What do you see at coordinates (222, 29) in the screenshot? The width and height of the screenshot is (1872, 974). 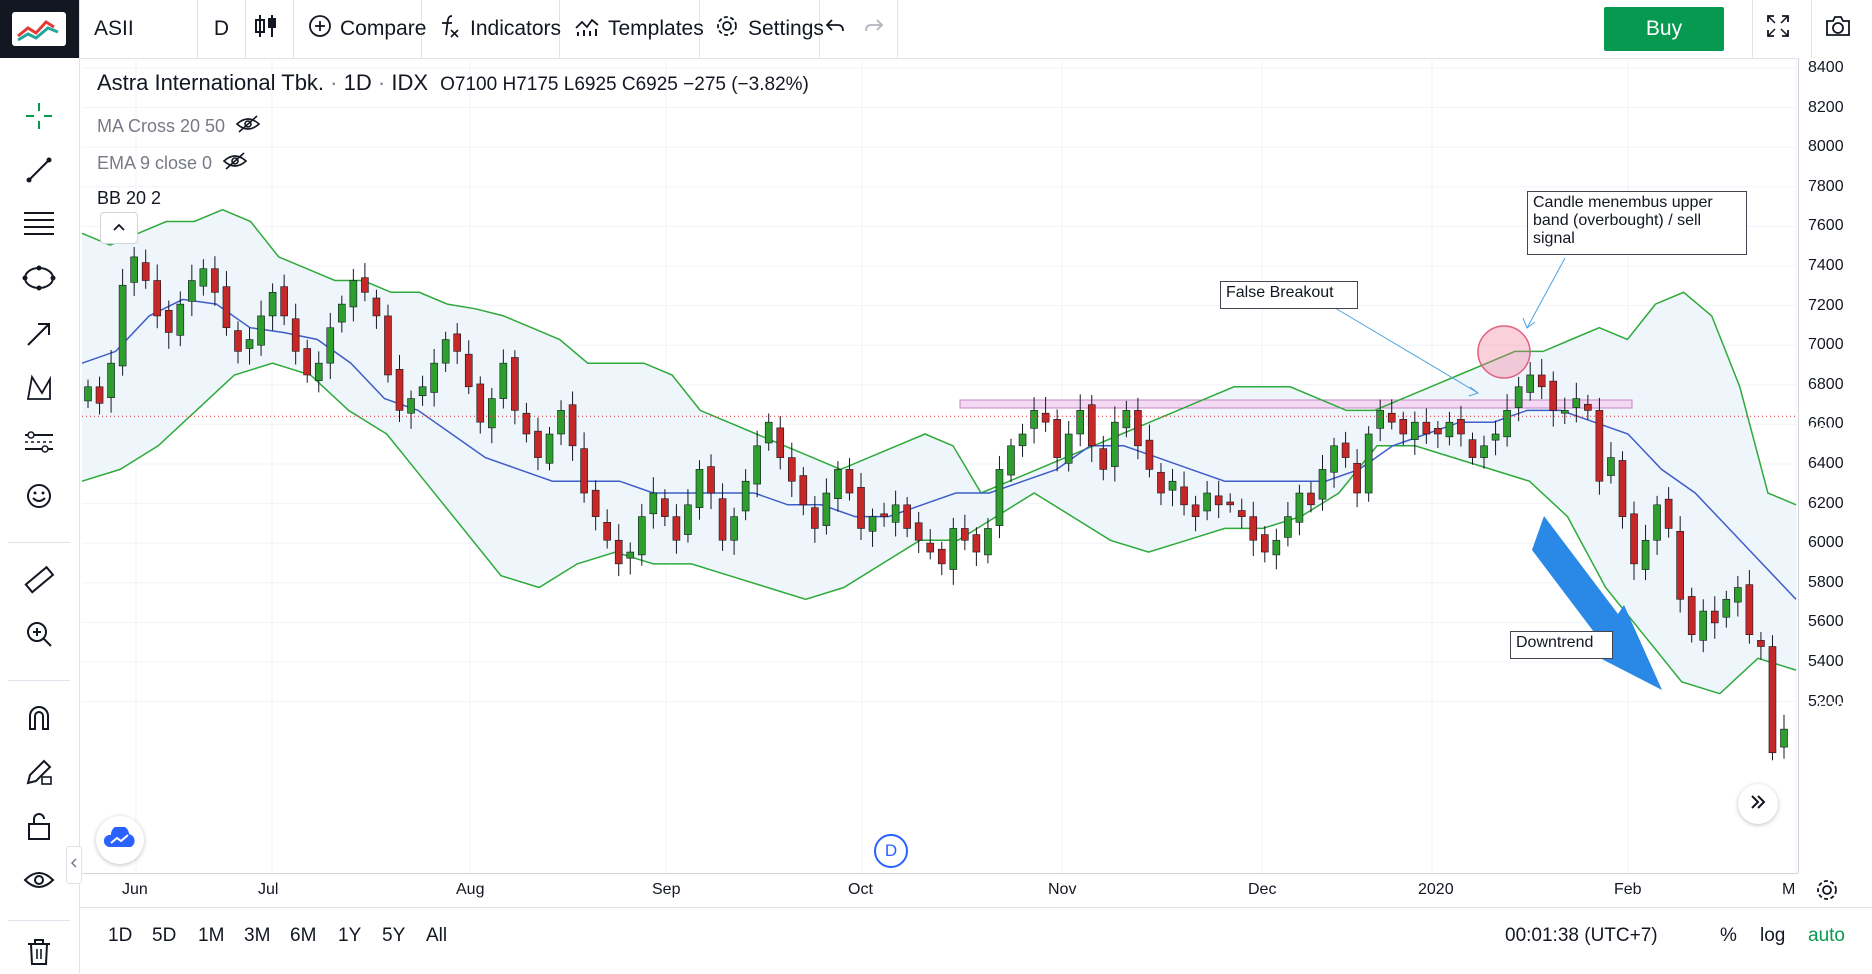 I see `interval-button: D` at bounding box center [222, 29].